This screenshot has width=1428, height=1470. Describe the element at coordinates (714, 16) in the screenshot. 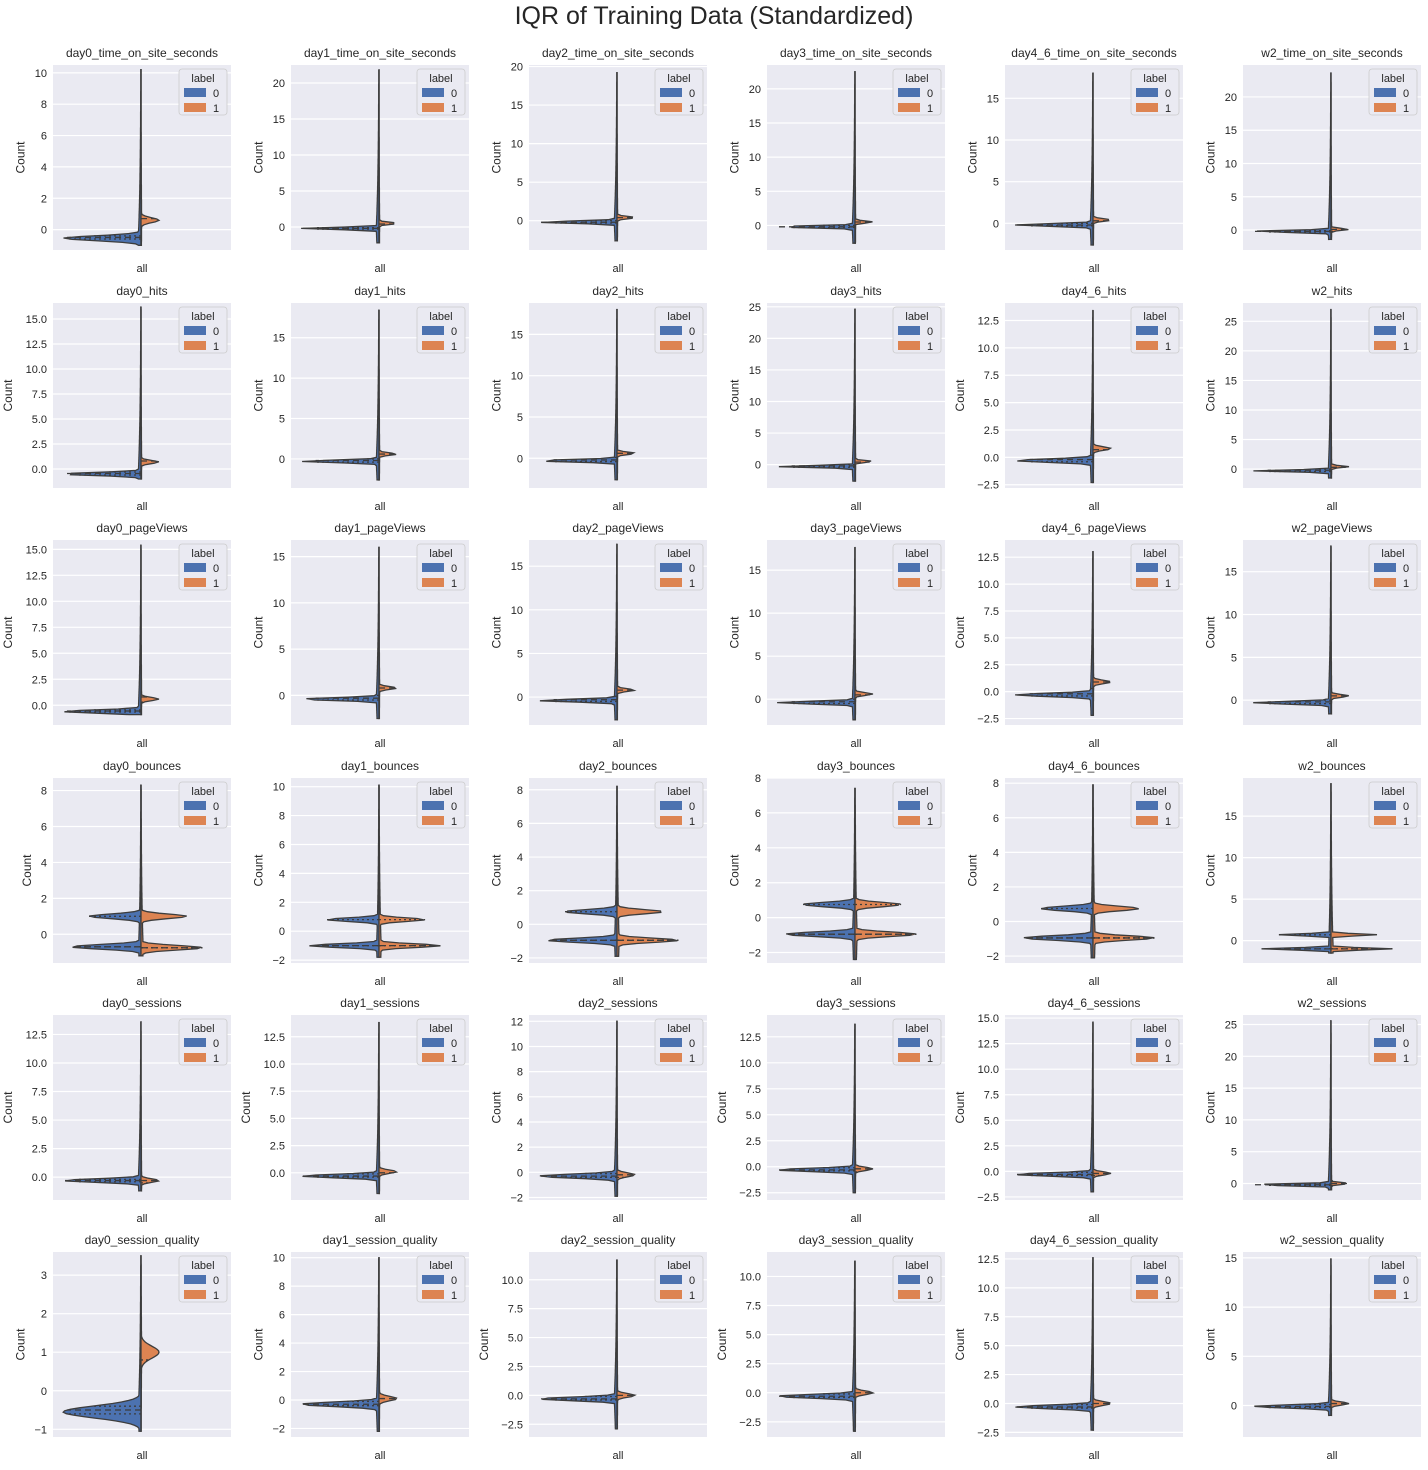

I see `figure-title: IQR of Training Data (Standardized)` at that location.